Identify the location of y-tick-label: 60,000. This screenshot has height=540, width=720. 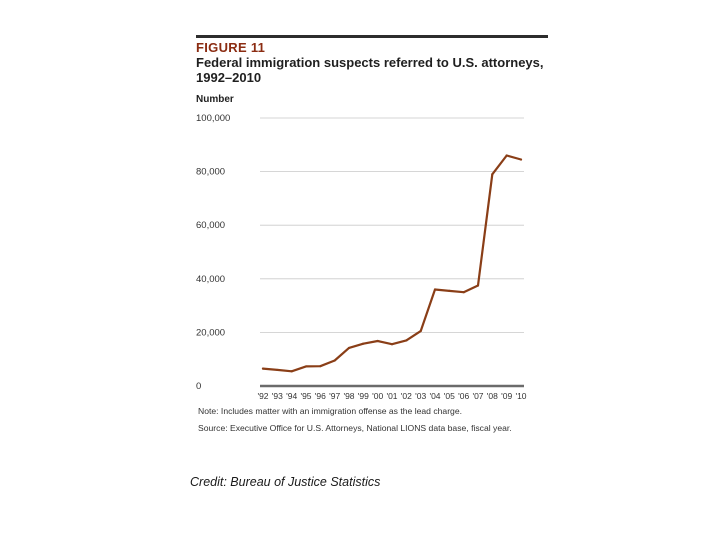
(210, 225).